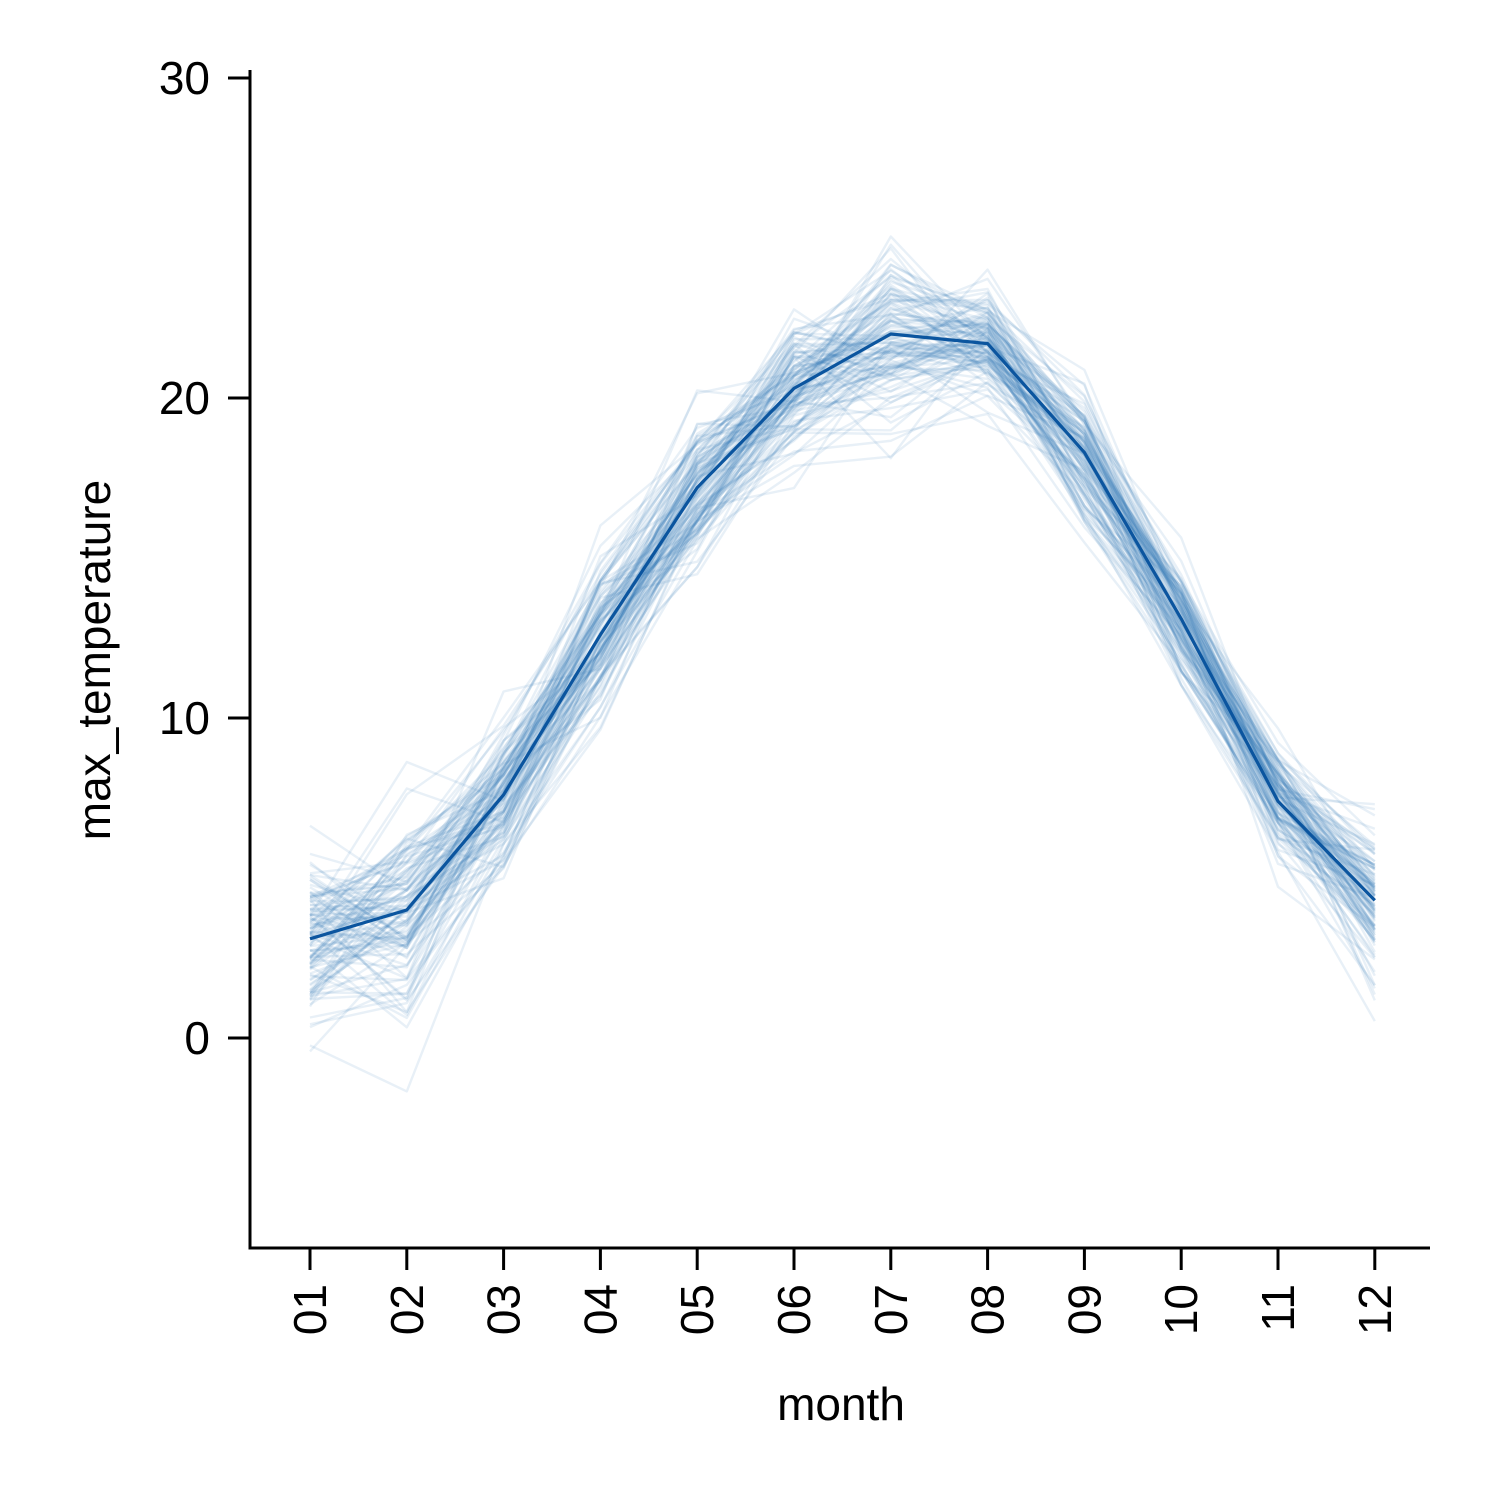 This screenshot has height=1500, width=1500. What do you see at coordinates (1084, 1309) in the screenshot?
I see `x-tick-label: 09` at bounding box center [1084, 1309].